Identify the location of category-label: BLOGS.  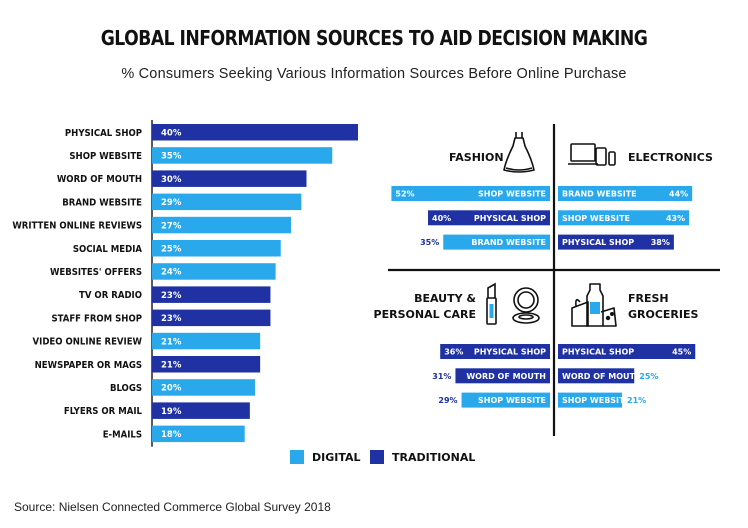
(126, 388).